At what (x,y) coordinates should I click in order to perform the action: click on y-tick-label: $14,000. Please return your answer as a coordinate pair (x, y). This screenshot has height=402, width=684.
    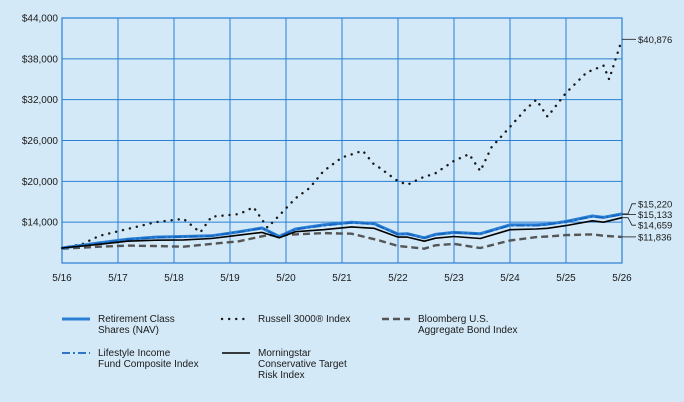
    Looking at the image, I should click on (40, 223).